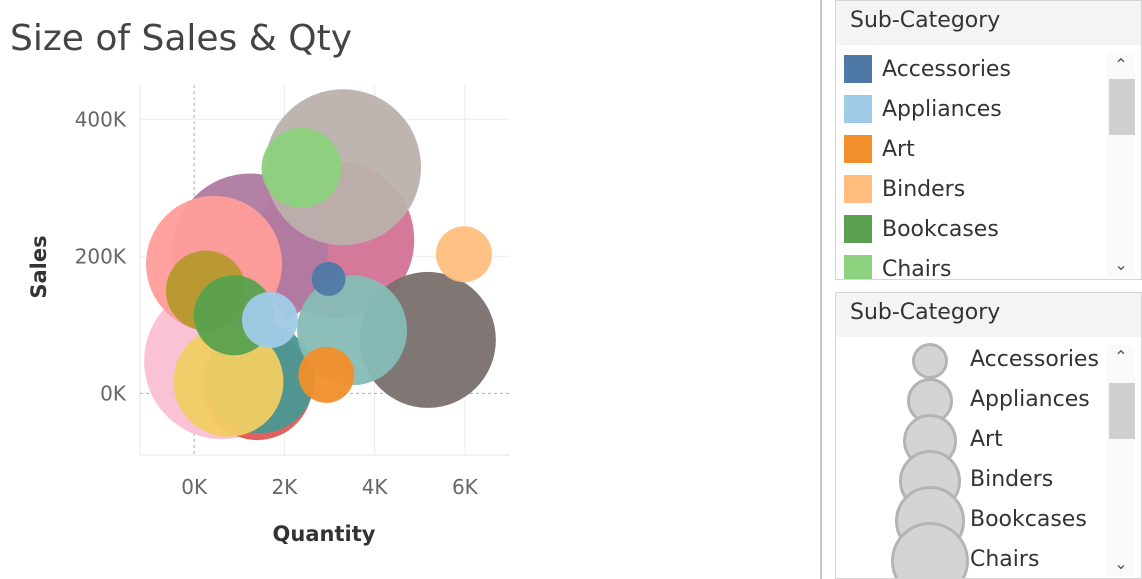 Image resolution: width=1142 pixels, height=579 pixels. Describe the element at coordinates (228, 381) in the screenshot. I see `bubble-envelopes` at that location.